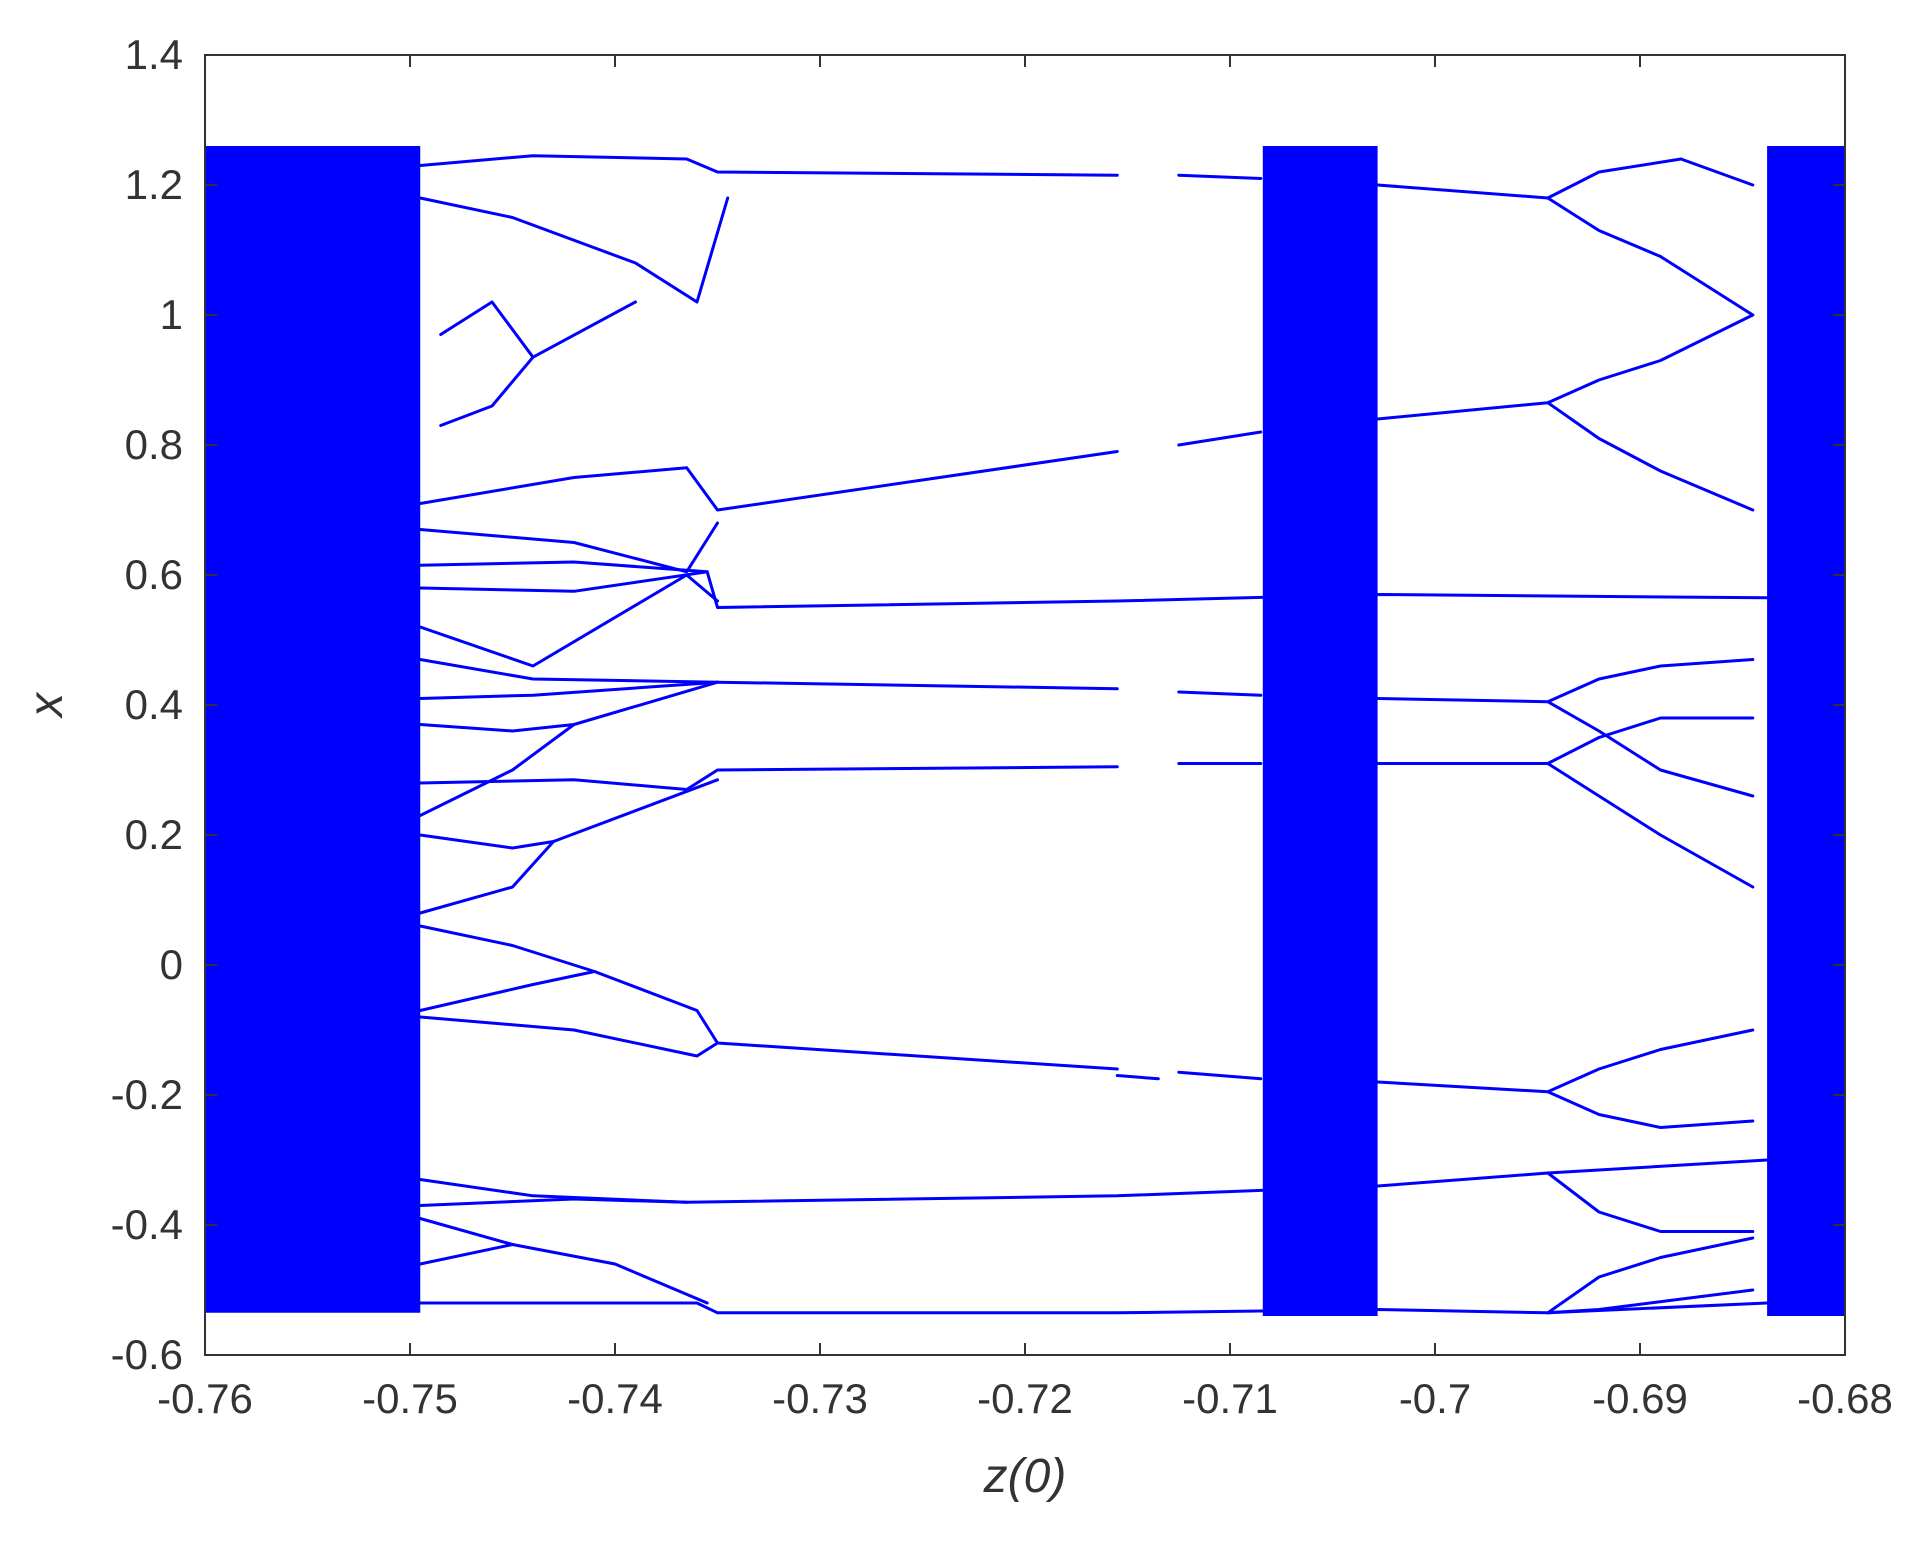 This screenshot has width=1921, height=1544. What do you see at coordinates (820, 1398) in the screenshot?
I see `x-tick-label: -0.73` at bounding box center [820, 1398].